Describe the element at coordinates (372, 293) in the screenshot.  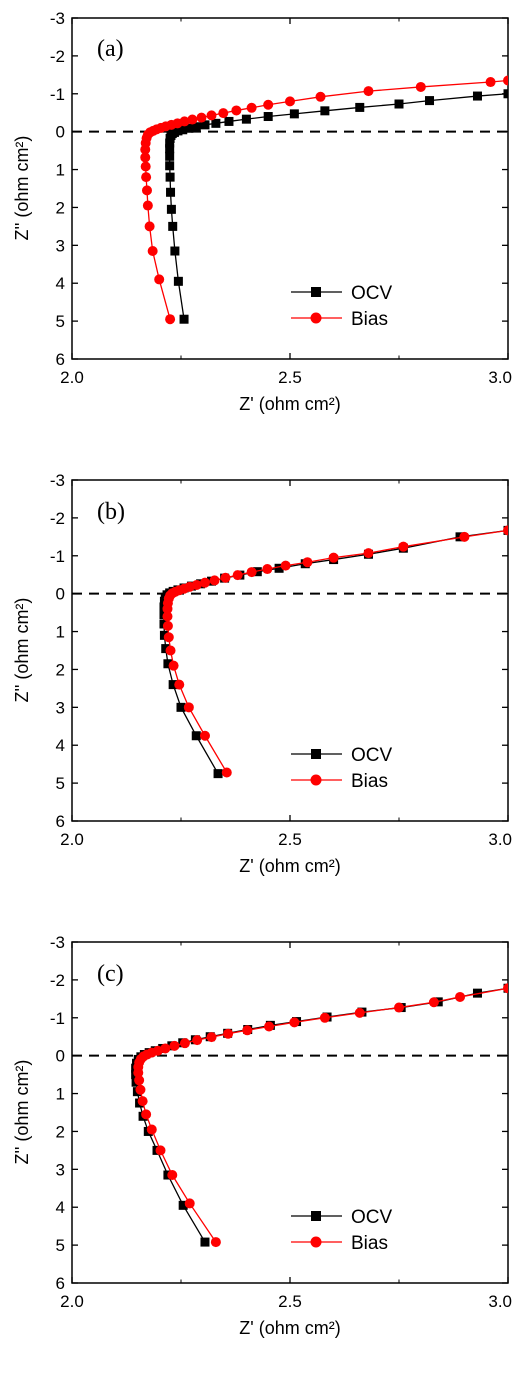
I see `legend-ocv-label: OCV` at that location.